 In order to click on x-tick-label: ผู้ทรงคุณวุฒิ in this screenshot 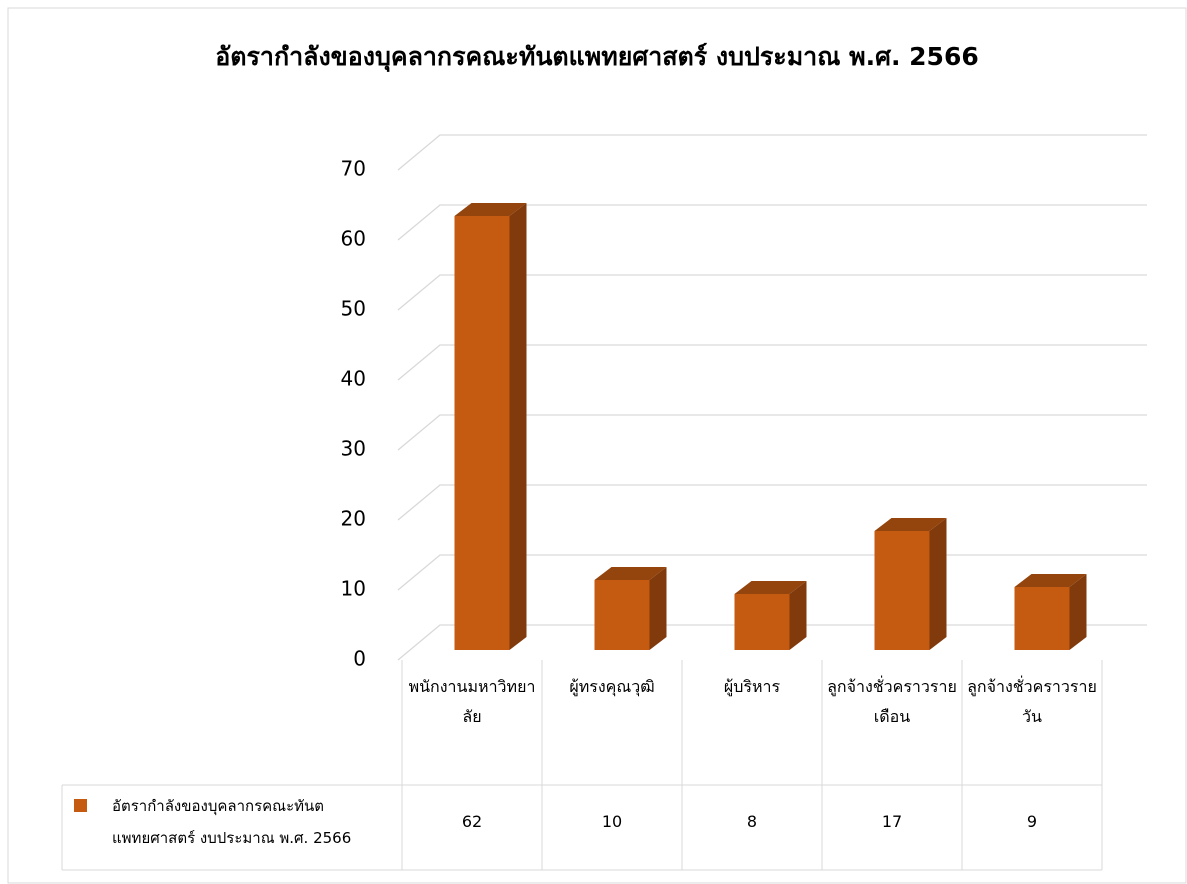, I will do `click(612, 686)`.